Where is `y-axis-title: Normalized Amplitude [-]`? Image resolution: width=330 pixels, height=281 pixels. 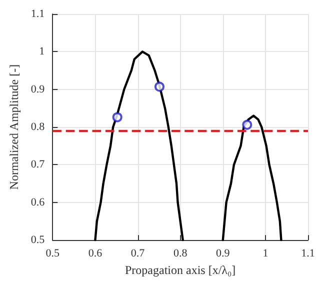
y-axis-title: Normalized Amplitude [-] is located at coordinates (14, 127).